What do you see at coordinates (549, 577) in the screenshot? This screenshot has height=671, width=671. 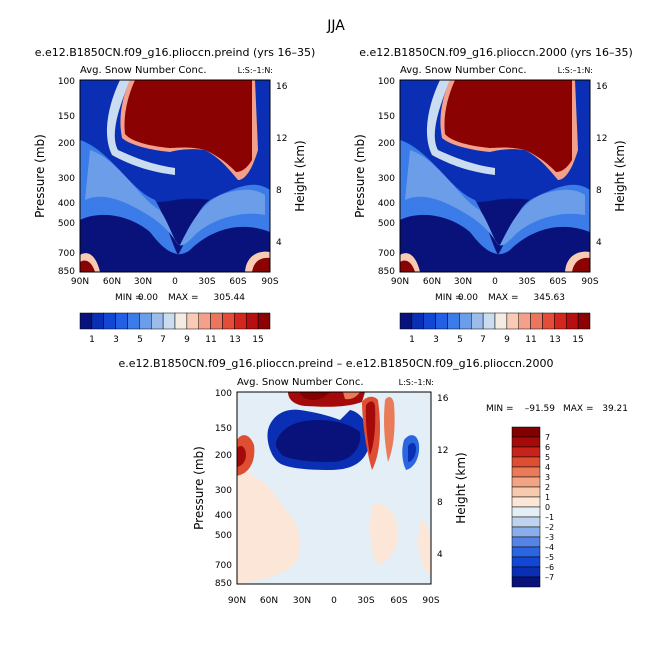 I see `colorbar-label: –7` at bounding box center [549, 577].